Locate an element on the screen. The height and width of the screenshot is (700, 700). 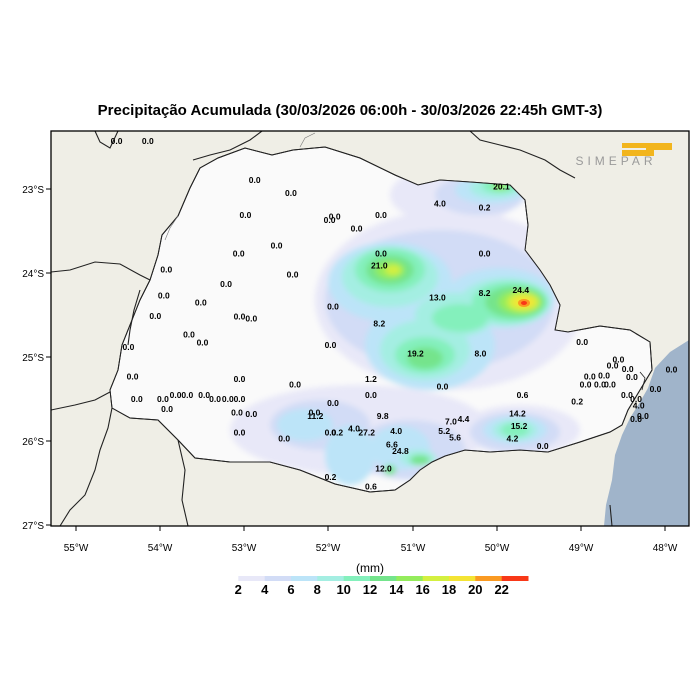
legend: (mm) 2 4 6 8 10 12 14 16 18 20 22 is located at coordinates (370, 579).